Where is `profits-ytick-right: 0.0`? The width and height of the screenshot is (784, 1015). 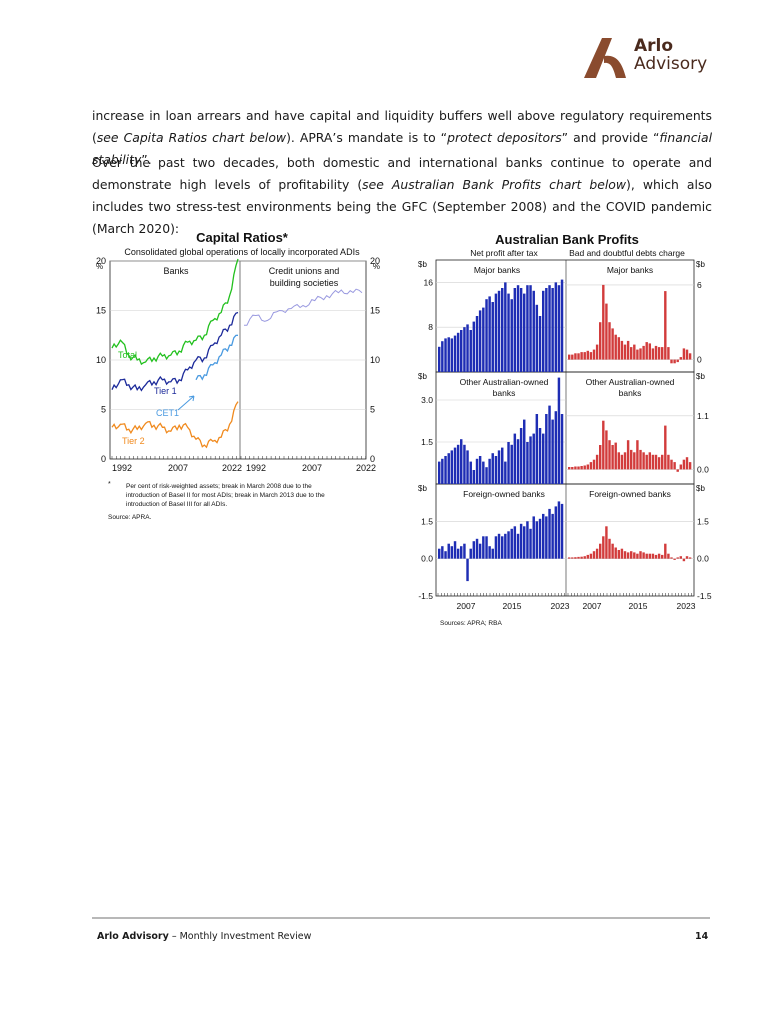 profits-ytick-right: 0.0 is located at coordinates (703, 559).